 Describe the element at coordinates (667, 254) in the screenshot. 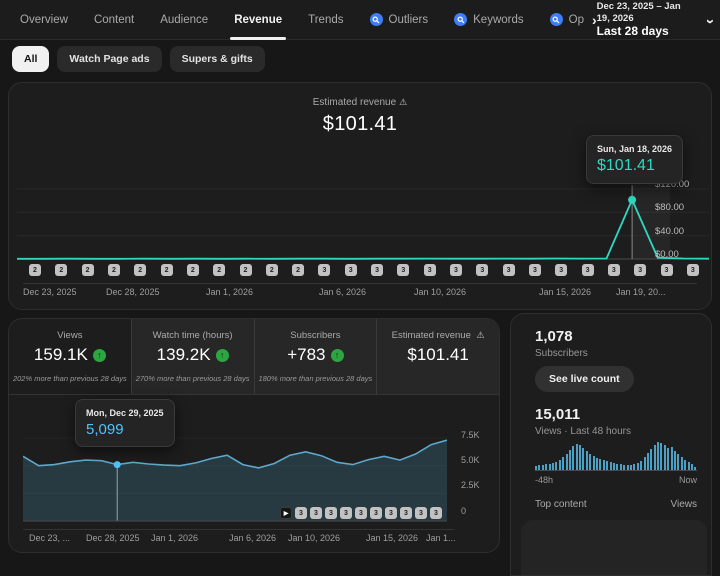

I see `y-axis-tick-label: $0.00` at that location.